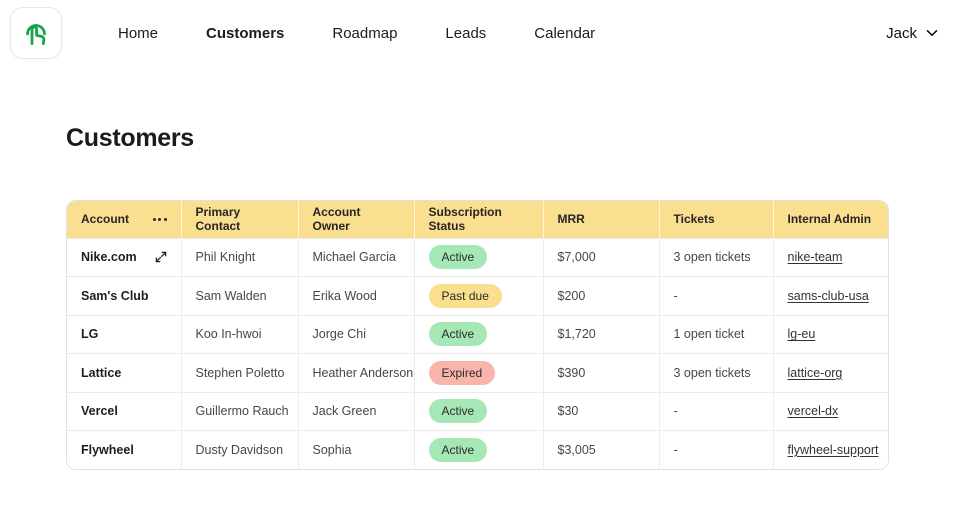 Image resolution: width=956 pixels, height=529 pixels. What do you see at coordinates (466, 33) in the screenshot?
I see `nav-item-leads: Leads` at bounding box center [466, 33].